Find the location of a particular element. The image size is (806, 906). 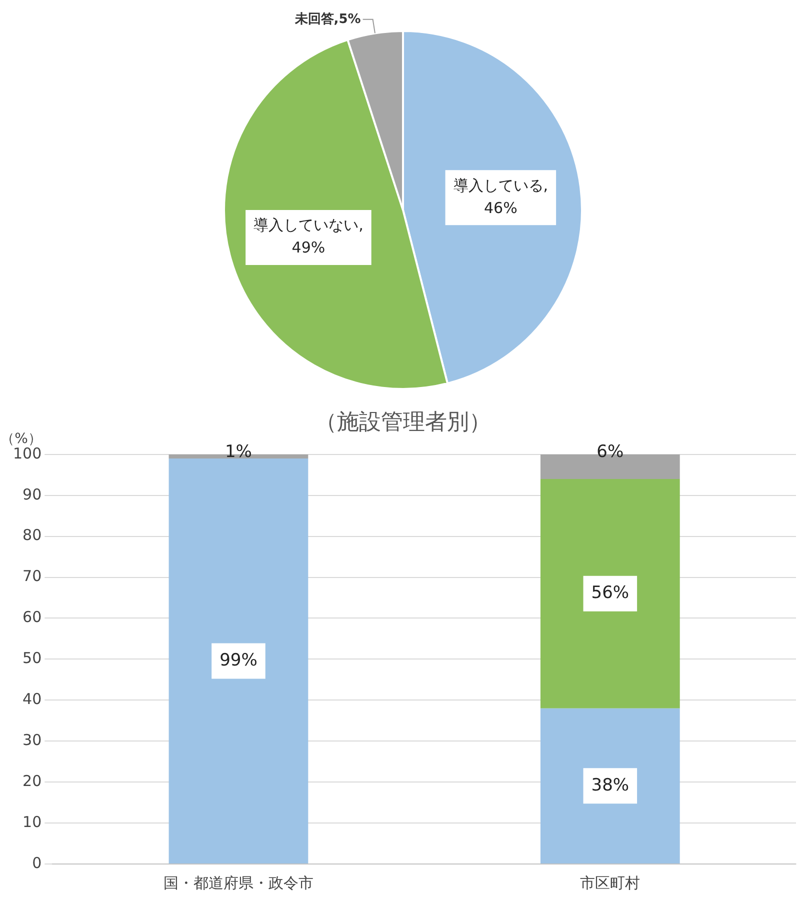

data-label: 38% is located at coordinates (610, 785).